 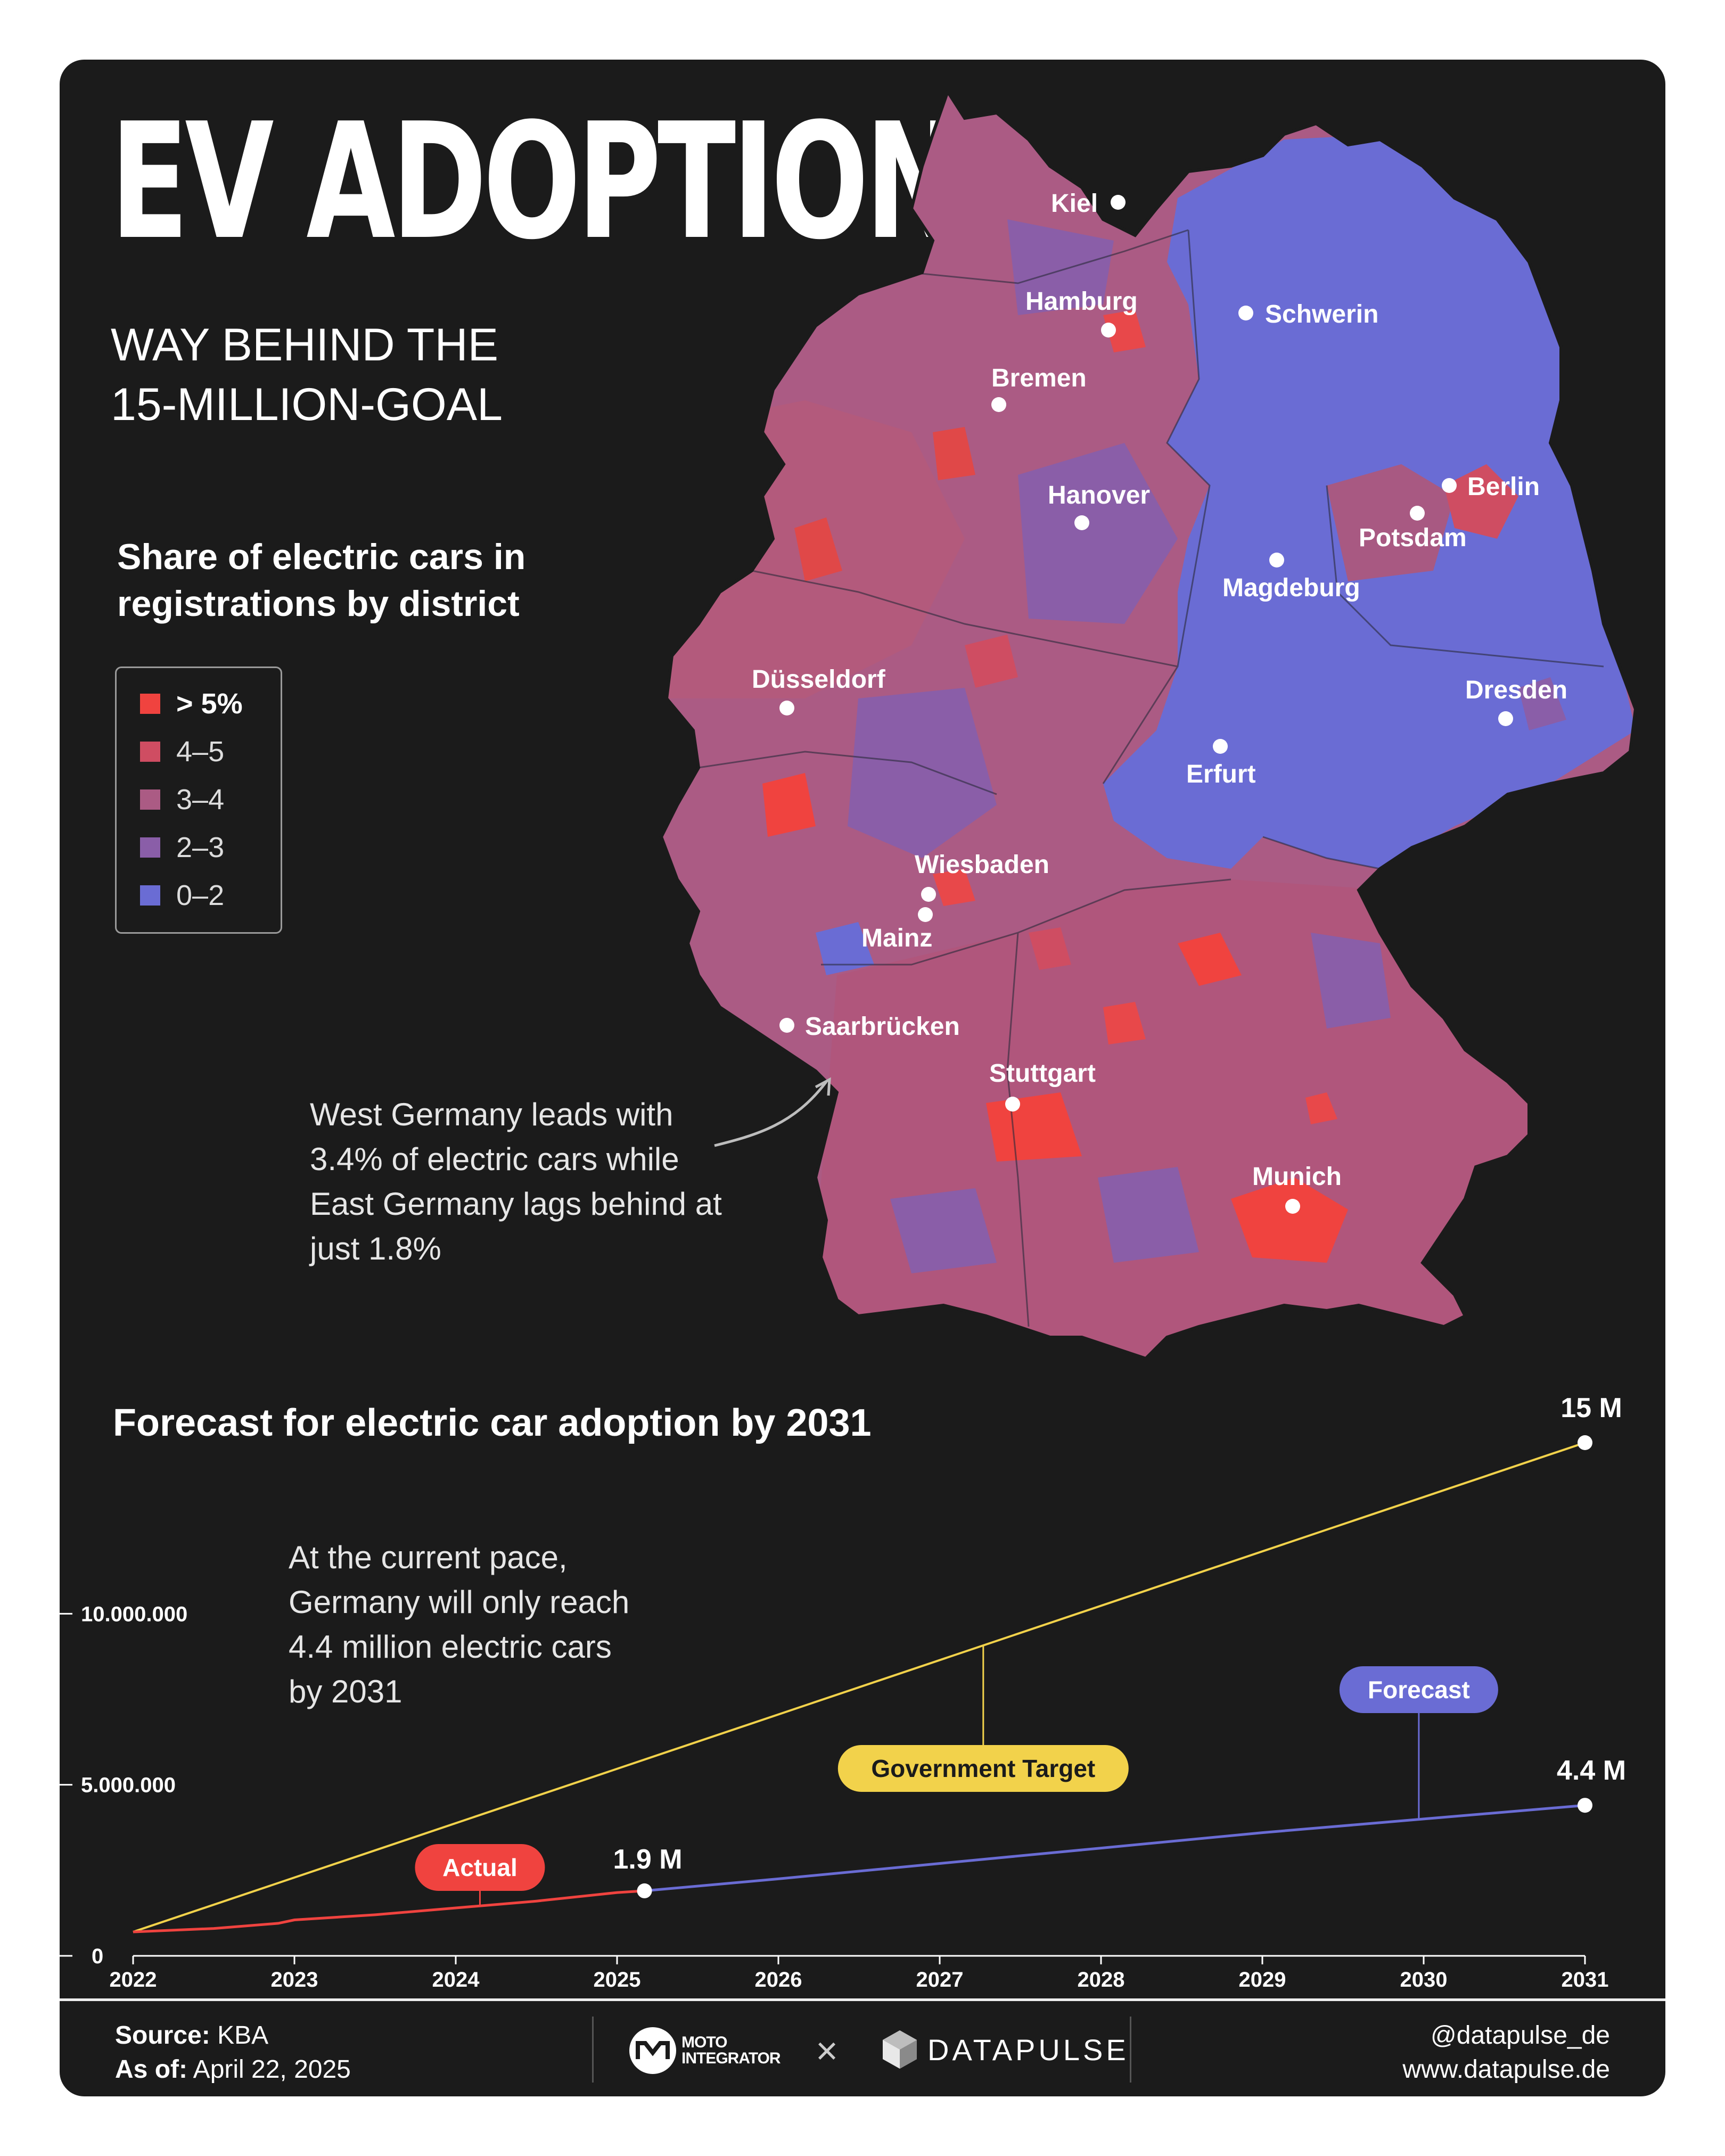 What do you see at coordinates (823, 1086) in the screenshot?
I see `arrow-head-icon` at bounding box center [823, 1086].